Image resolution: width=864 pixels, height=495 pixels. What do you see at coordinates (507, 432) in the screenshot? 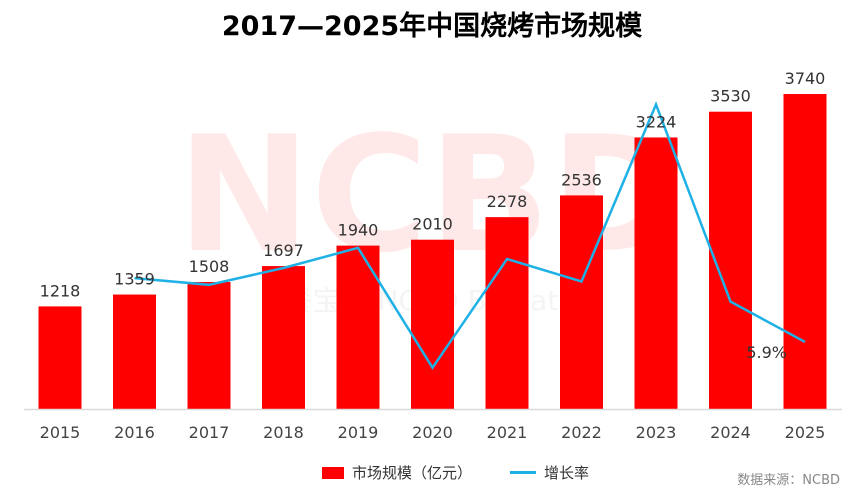
I see `x-tick-label: 2021` at bounding box center [507, 432].